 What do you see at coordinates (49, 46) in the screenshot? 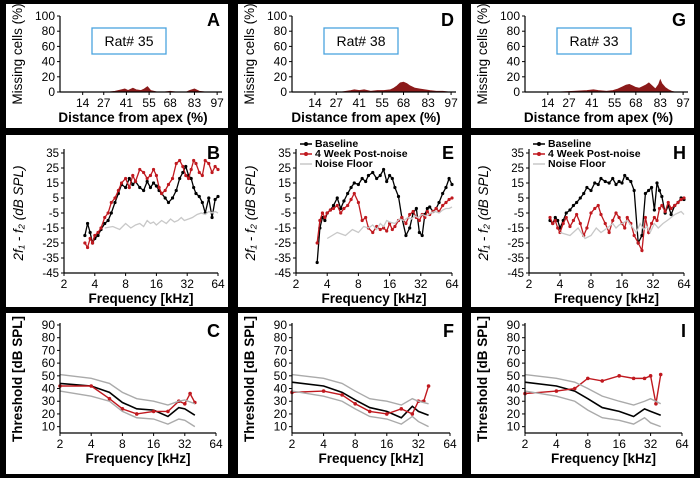
I see `y-tick-label: 60` at bounding box center [49, 46].